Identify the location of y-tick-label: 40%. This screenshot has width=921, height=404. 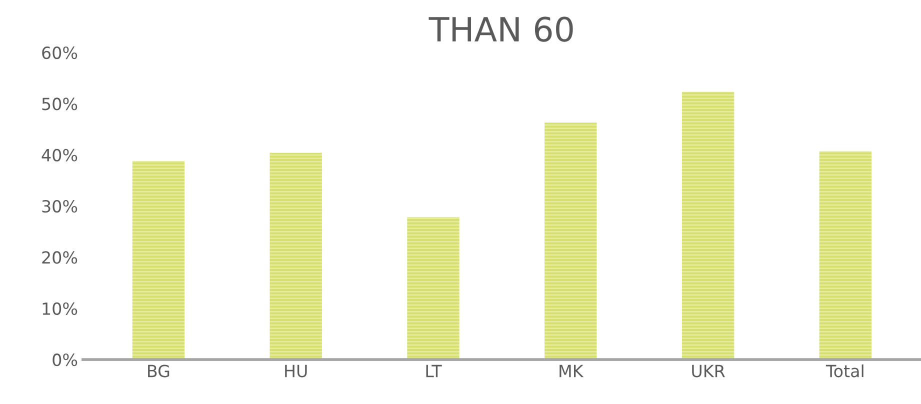
(60, 155).